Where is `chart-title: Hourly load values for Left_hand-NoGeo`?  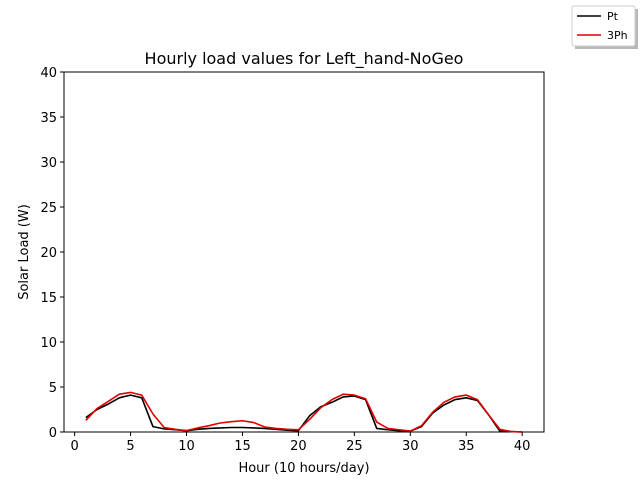
chart-title: Hourly load values for Left_hand-NoGeo is located at coordinates (304, 59).